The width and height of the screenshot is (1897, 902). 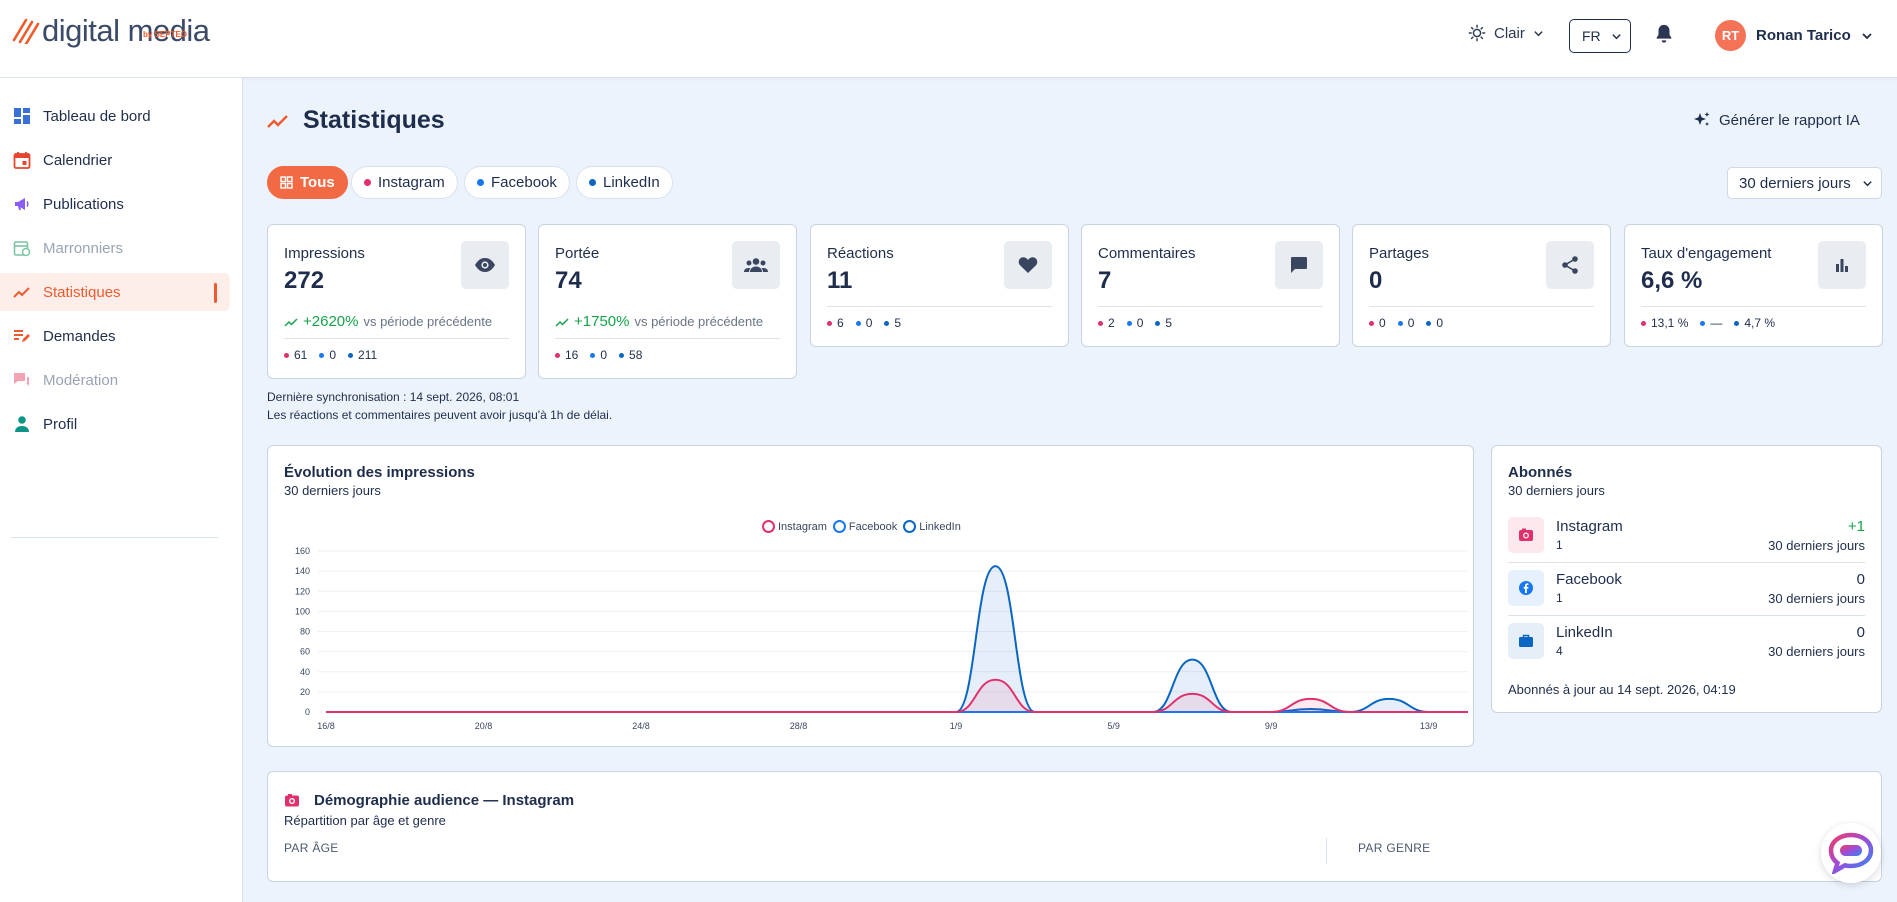 What do you see at coordinates (1406, 323) in the screenshot?
I see `card-breakdown: 0 0 0` at bounding box center [1406, 323].